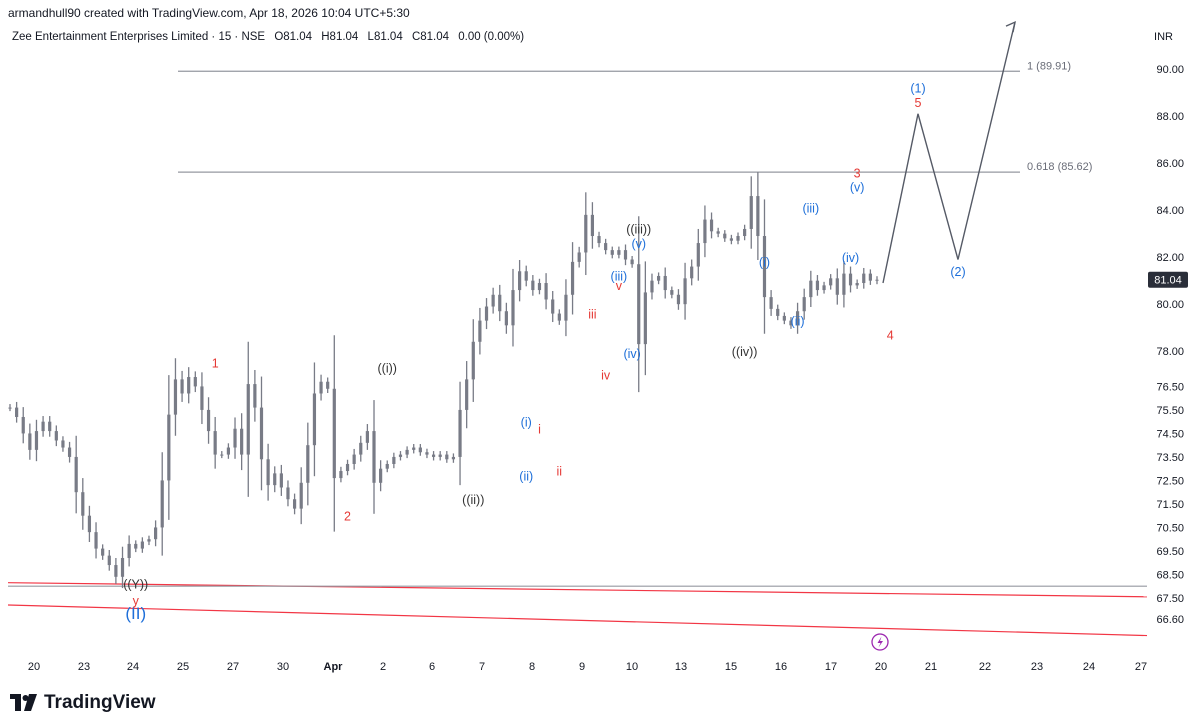 This screenshot has height=727, width=1199. What do you see at coordinates (857, 173) in the screenshot?
I see `wave-label: 3` at bounding box center [857, 173].